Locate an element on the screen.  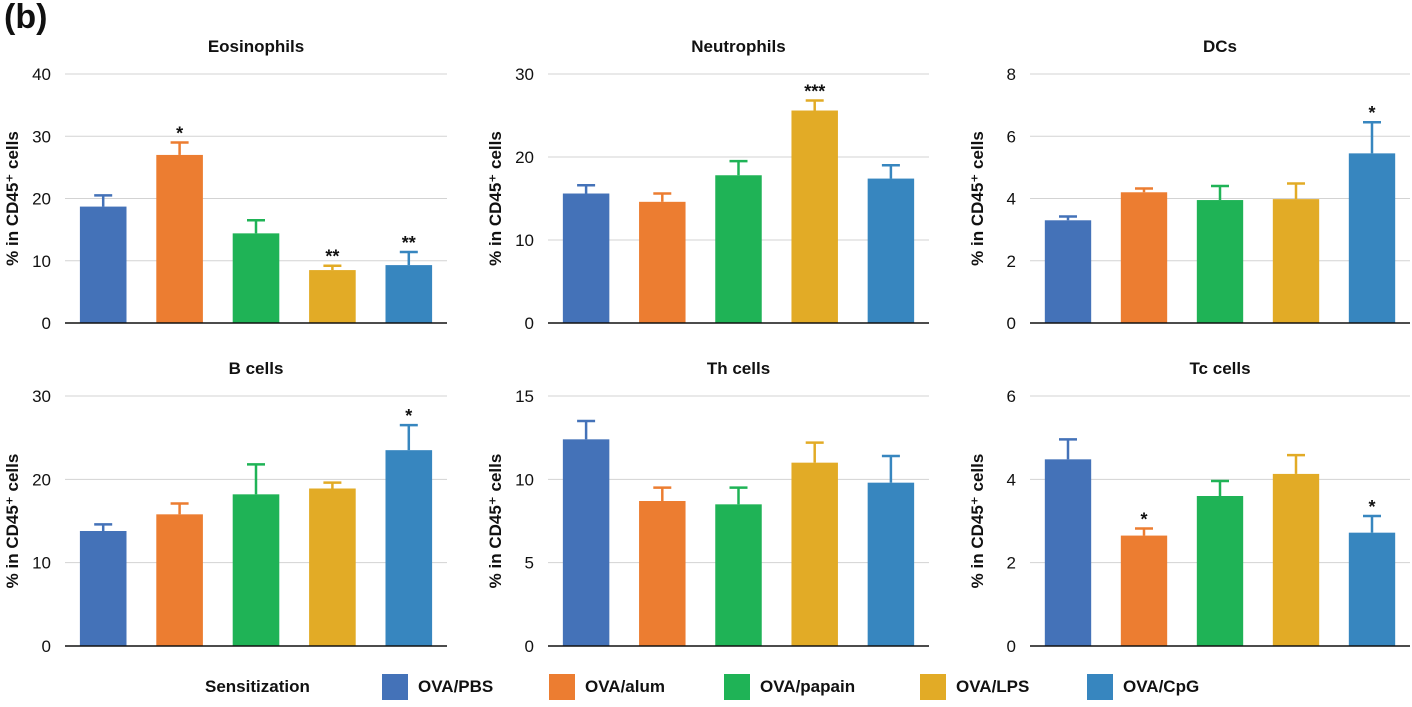
y-tick-label: 5 is located at coordinates (529, 563).